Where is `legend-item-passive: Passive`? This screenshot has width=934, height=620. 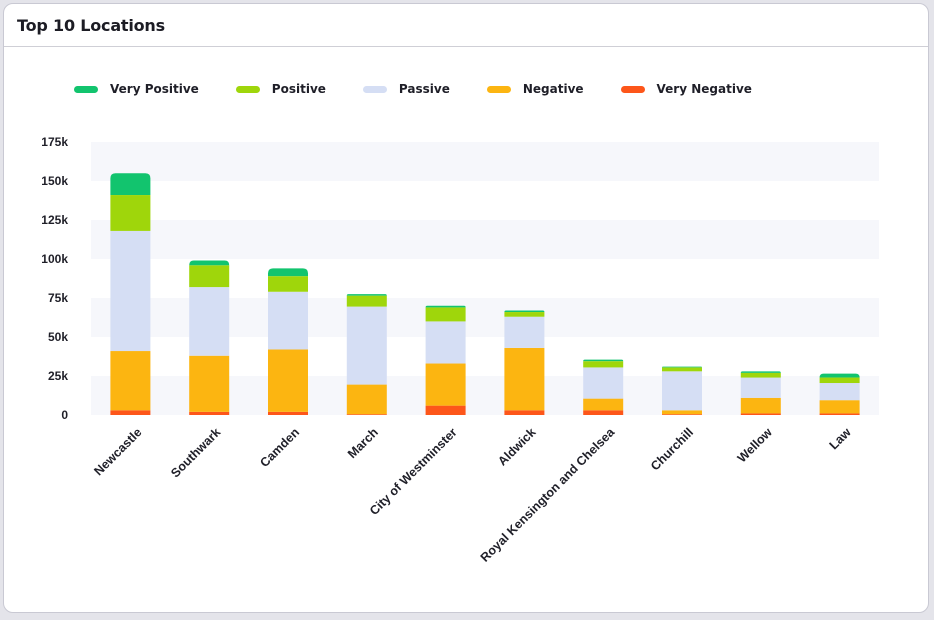 legend-item-passive: Passive is located at coordinates (406, 89).